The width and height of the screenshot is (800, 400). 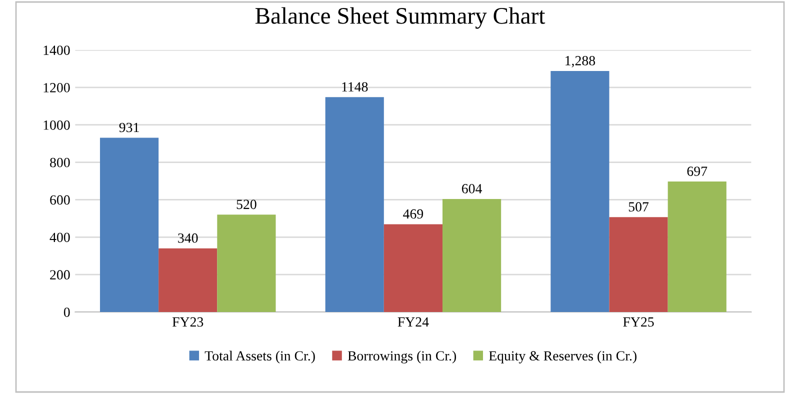 I want to click on y-tick-label: 400, so click(x=60, y=237).